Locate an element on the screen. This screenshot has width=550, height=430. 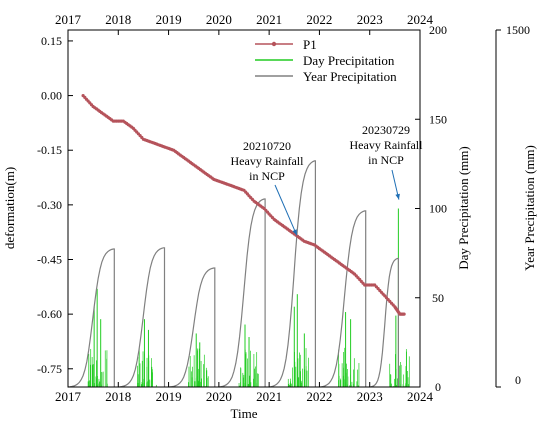
y-tick-label-day: 50 is located at coordinates (438, 298).